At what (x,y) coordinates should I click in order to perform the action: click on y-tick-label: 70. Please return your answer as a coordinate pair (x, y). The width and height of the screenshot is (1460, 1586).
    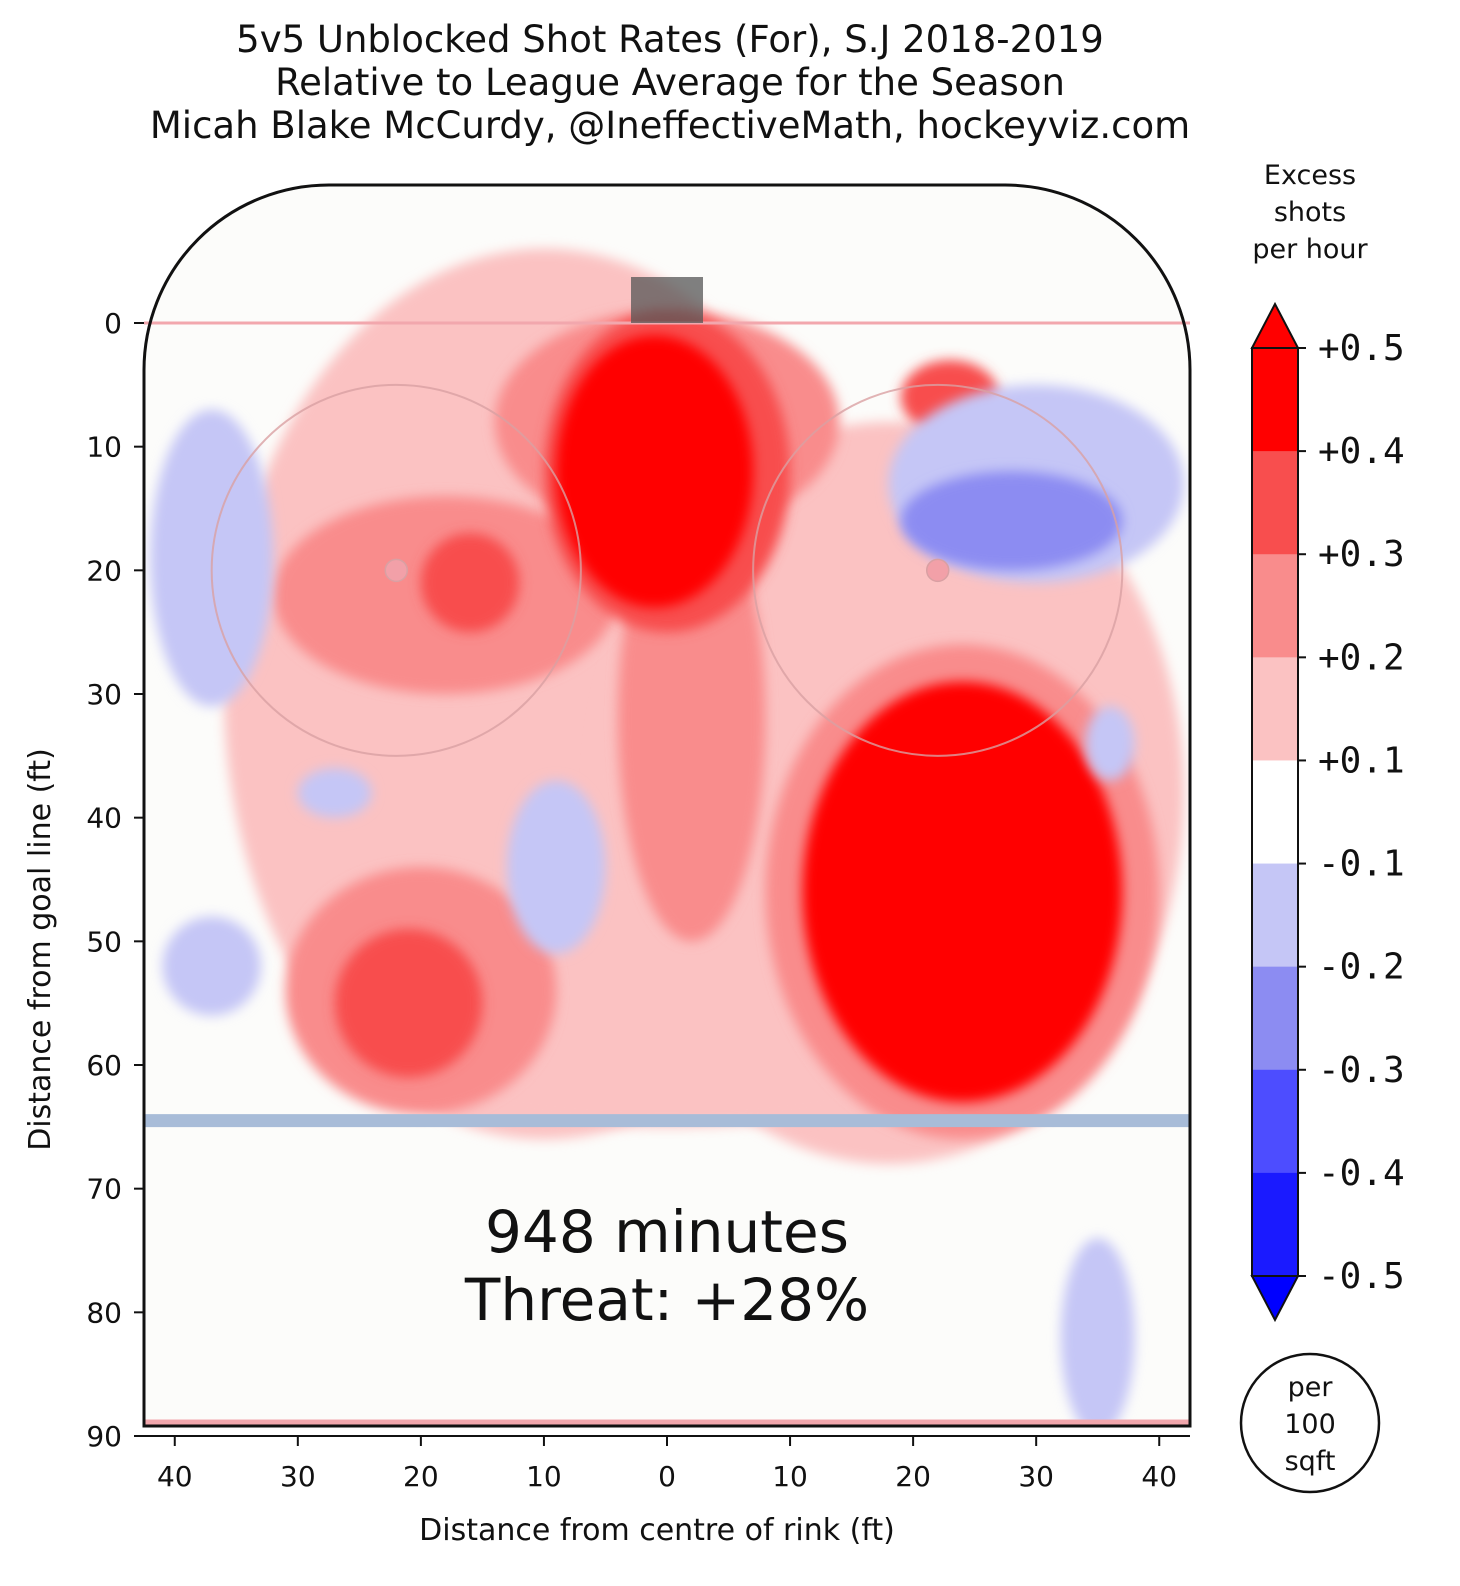
    Looking at the image, I should click on (104, 1189).